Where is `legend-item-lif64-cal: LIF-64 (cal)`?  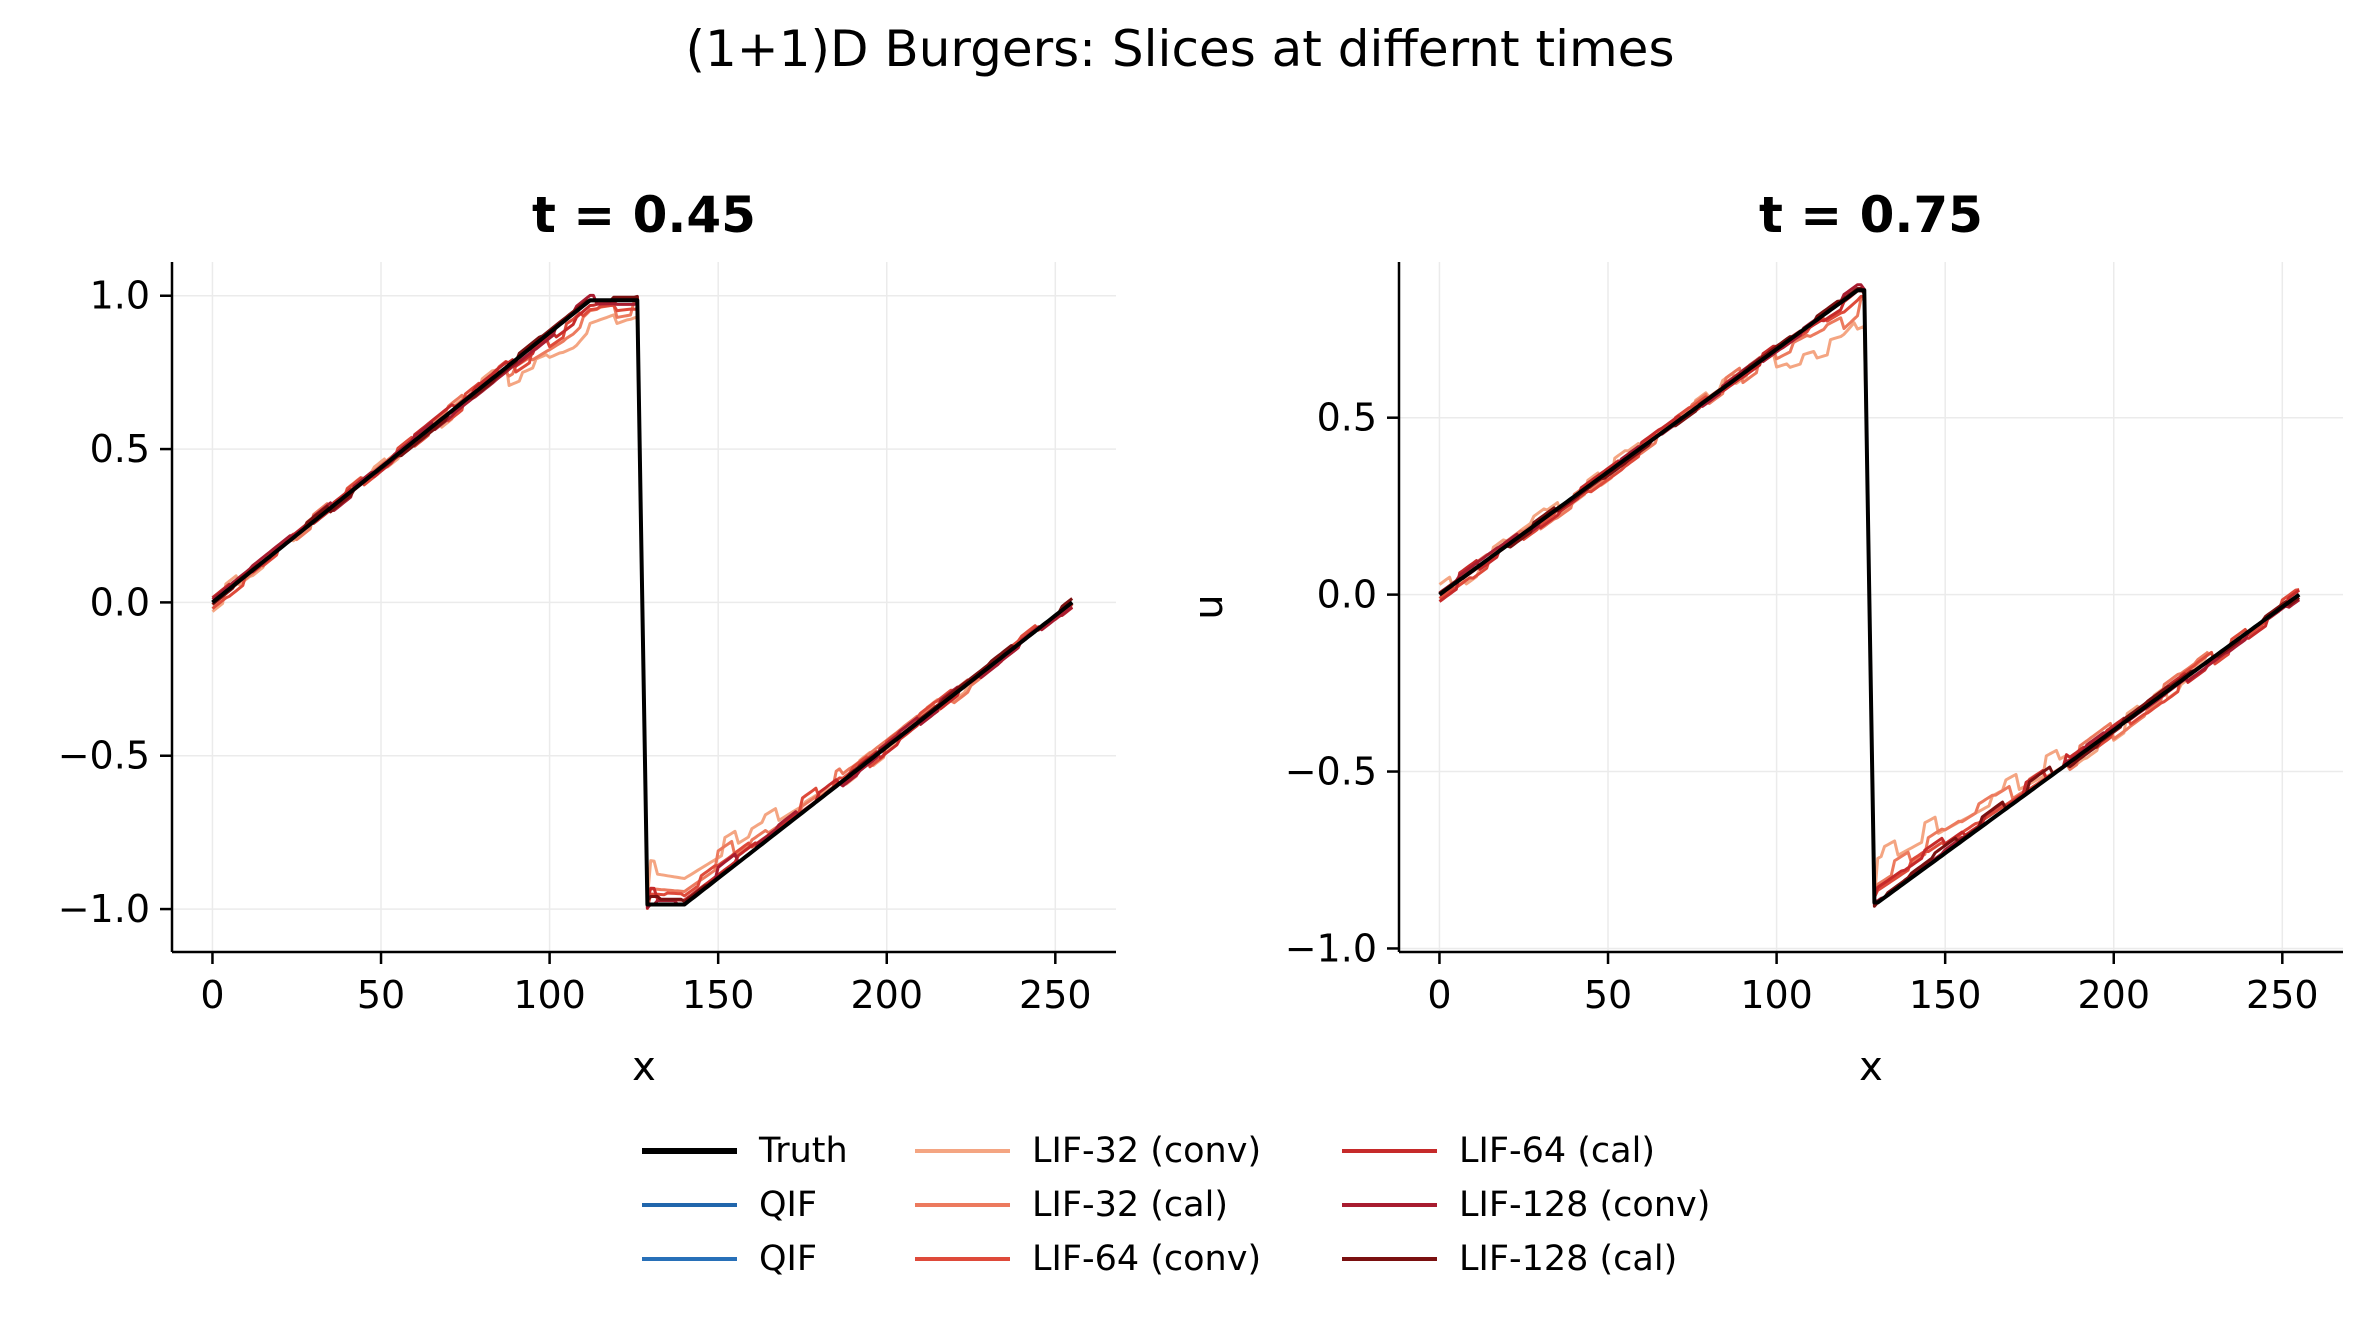
legend-item-lif64-cal: LIF-64 (cal) is located at coordinates (1498, 1151).